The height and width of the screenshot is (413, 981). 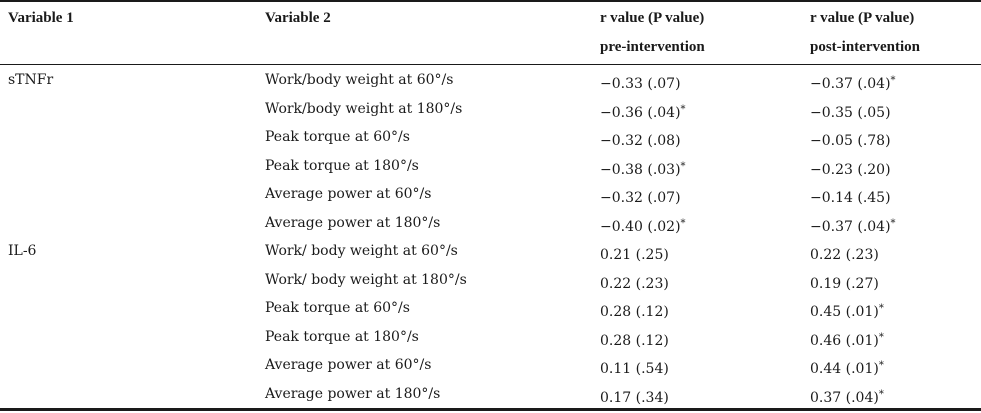 What do you see at coordinates (366, 280) in the screenshot?
I see `variable-2-cell: Work/ body weight at 180°/s` at bounding box center [366, 280].